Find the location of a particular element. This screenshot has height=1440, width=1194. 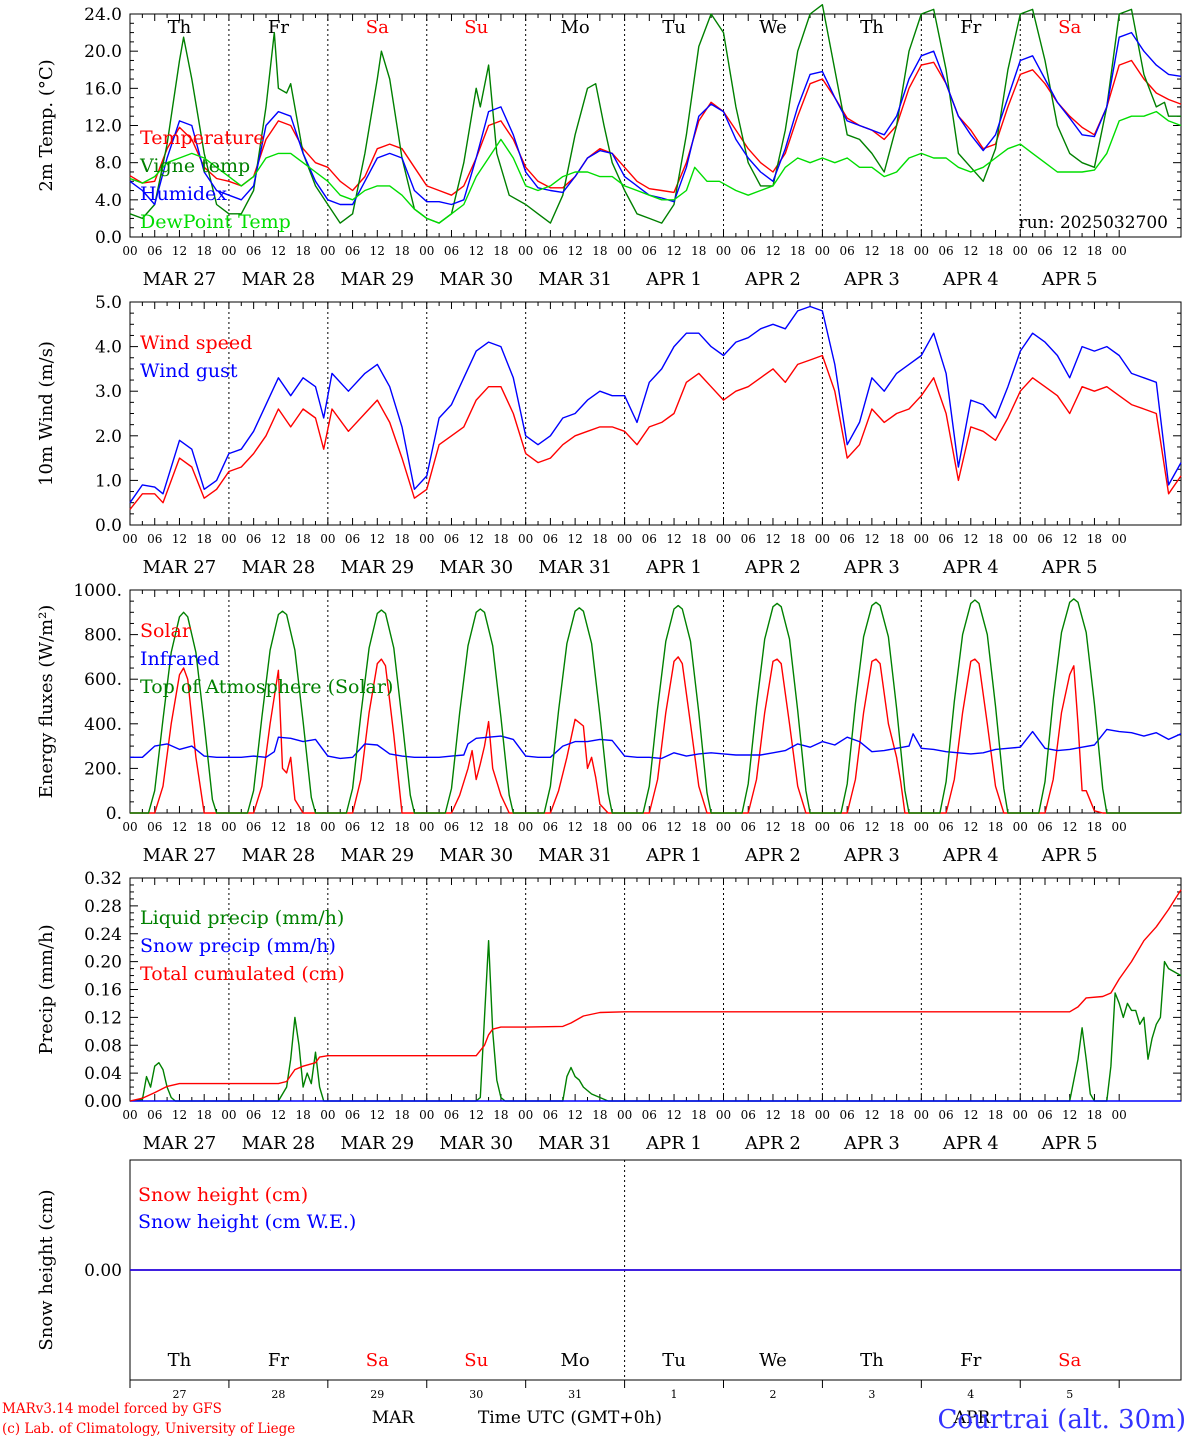

y-axis-label: 2m Temp. (°C) is located at coordinates (46, 125).